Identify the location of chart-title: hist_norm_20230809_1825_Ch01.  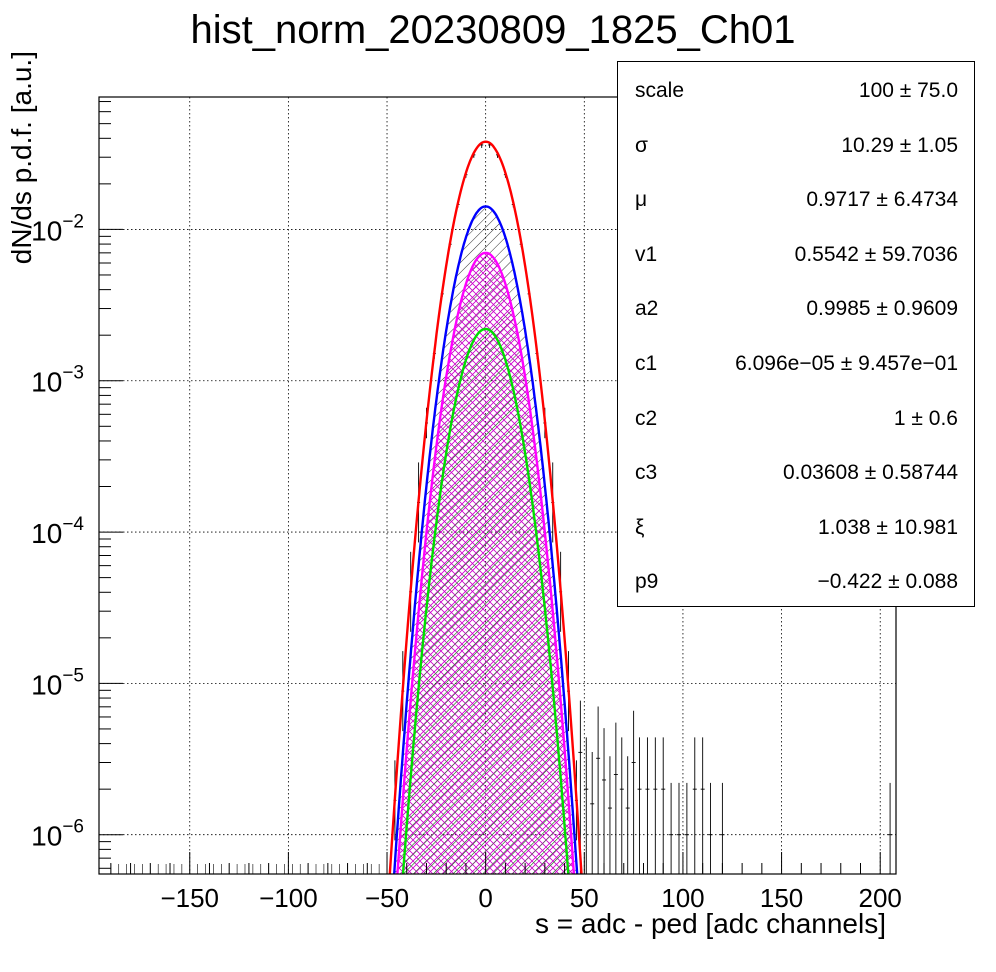
(493, 30).